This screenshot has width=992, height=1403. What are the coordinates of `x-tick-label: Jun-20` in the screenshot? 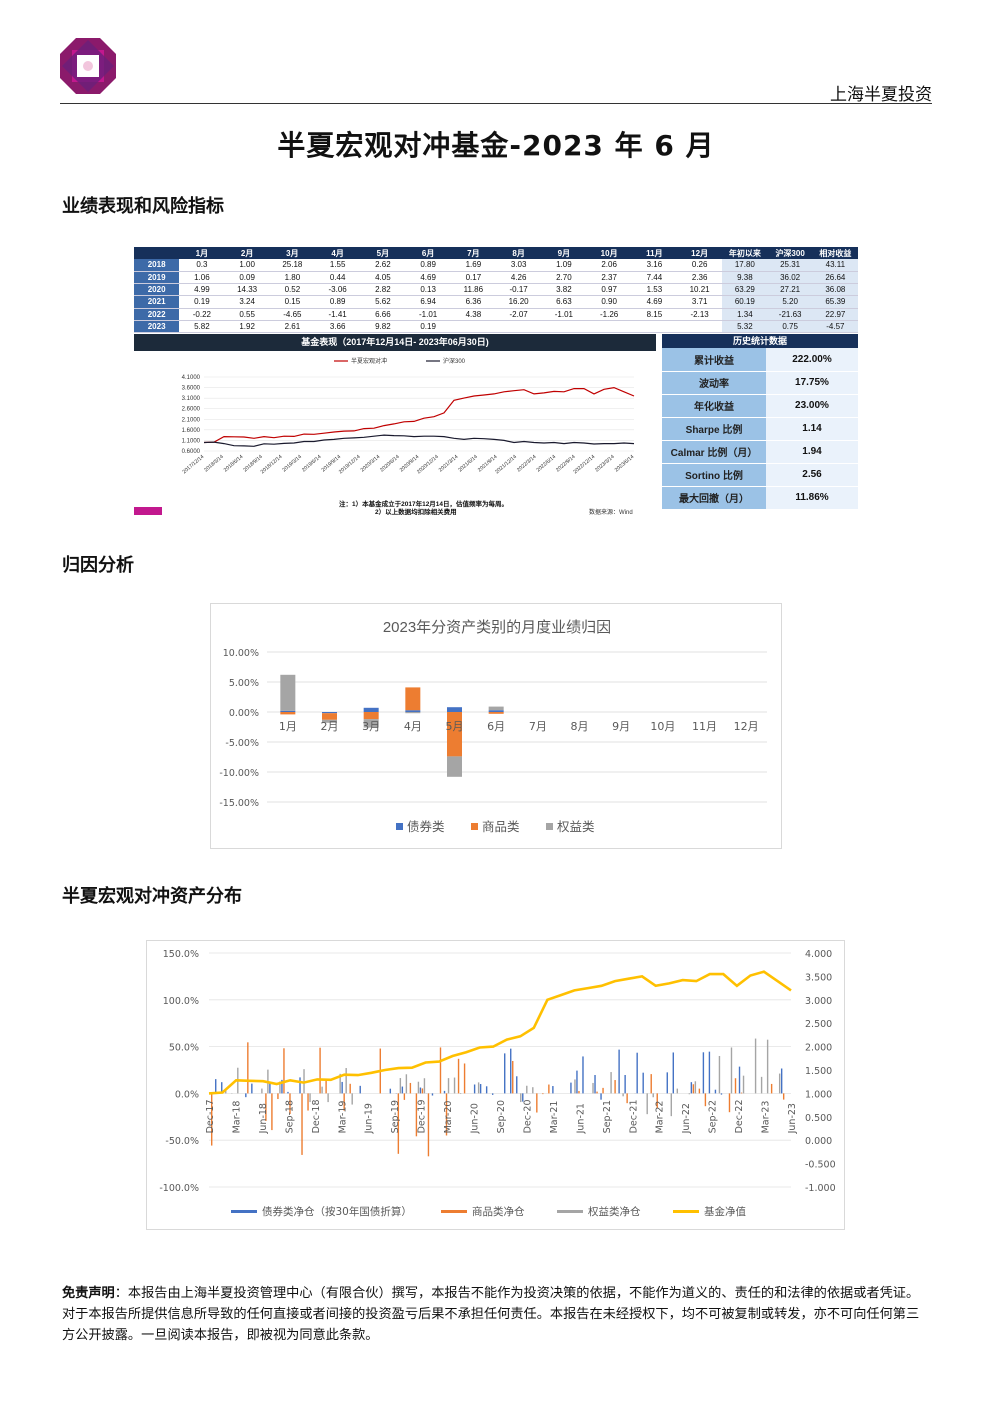 It's located at (475, 1118).